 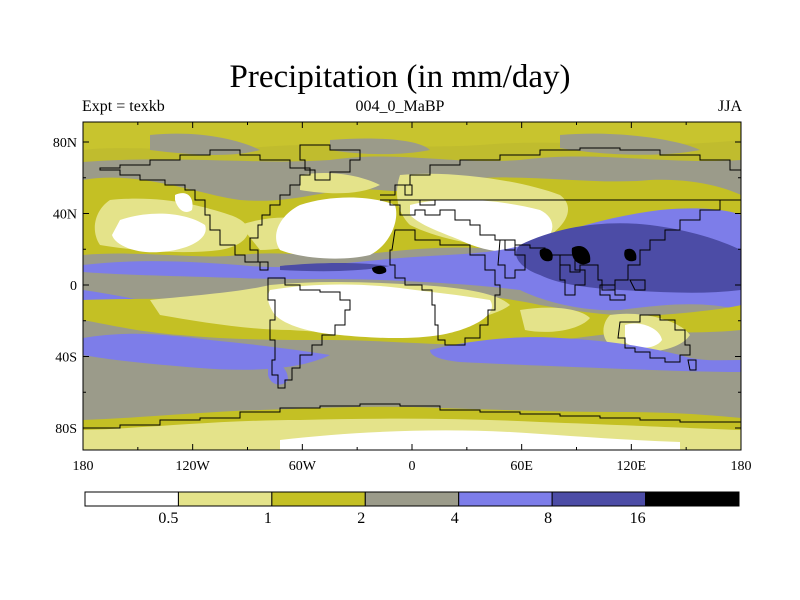 What do you see at coordinates (654, 338) in the screenshot?
I see `coastline-australia` at bounding box center [654, 338].